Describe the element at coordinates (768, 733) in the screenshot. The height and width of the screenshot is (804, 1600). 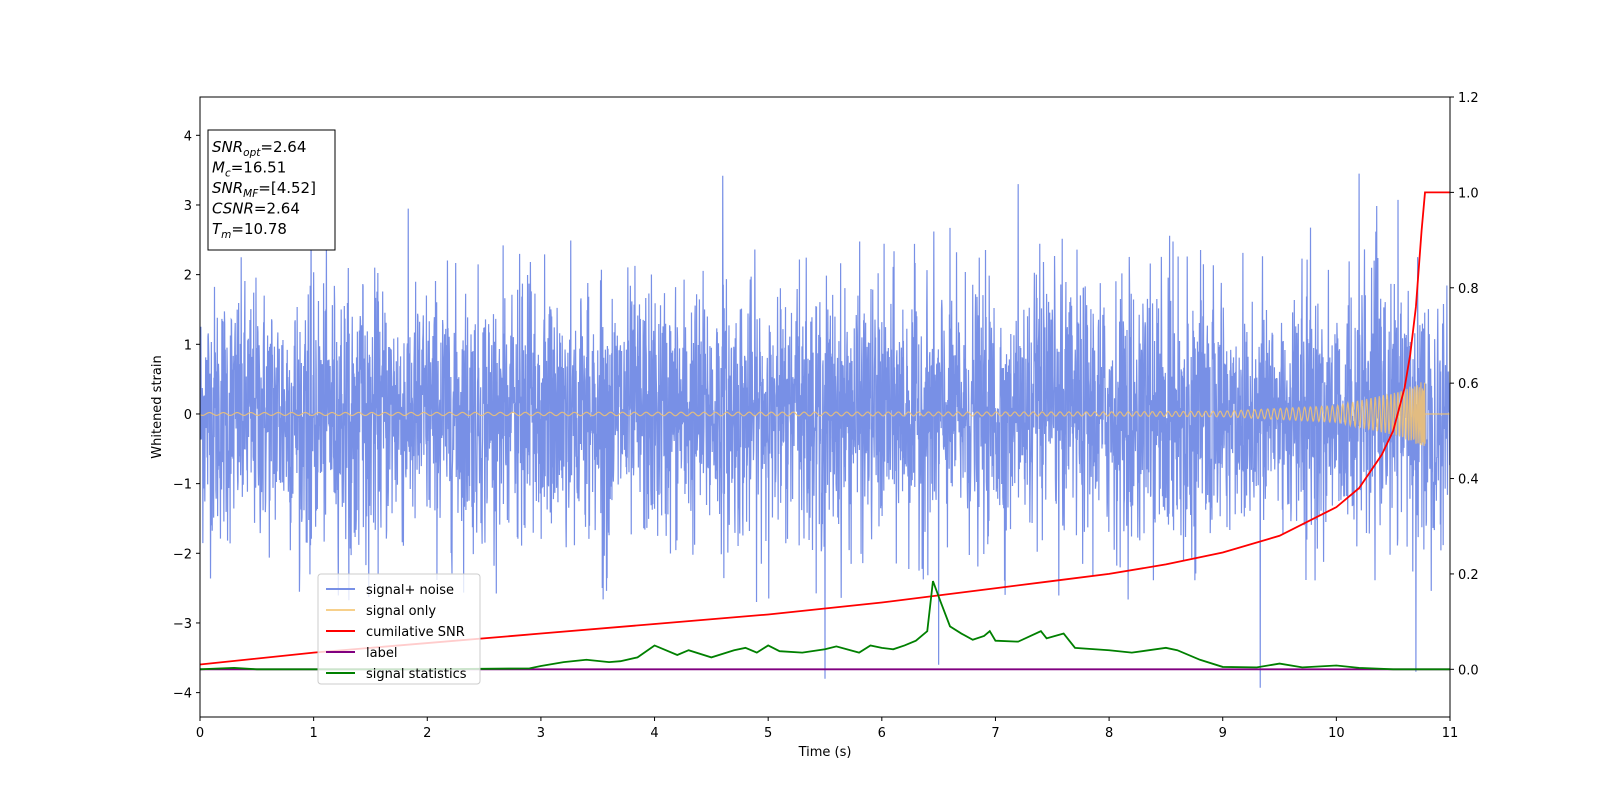
I see `x-tick-label: 5` at that location.